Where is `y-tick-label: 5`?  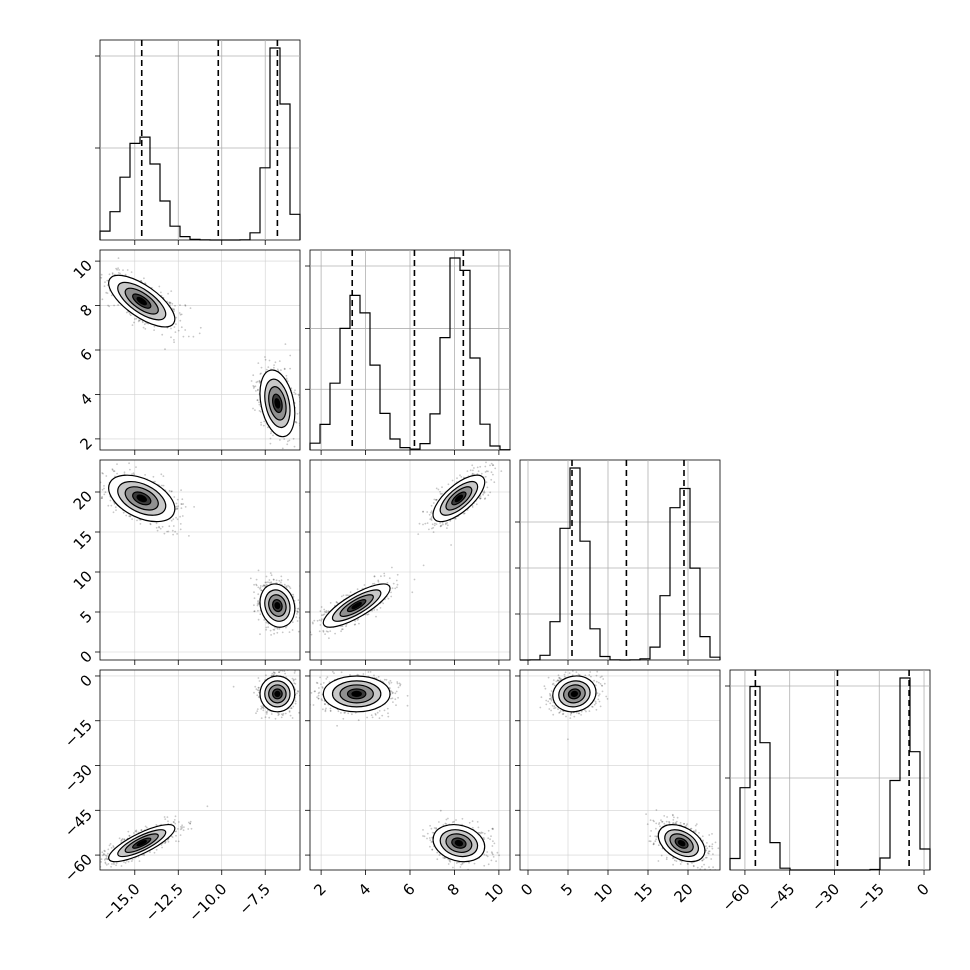 y-tick-label: 5 is located at coordinates (86, 616).